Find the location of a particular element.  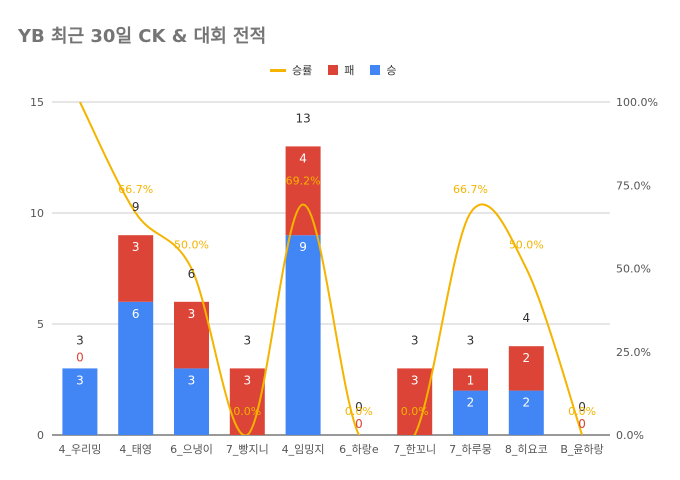

x-category-label: 6_으냉이 is located at coordinates (191, 449).